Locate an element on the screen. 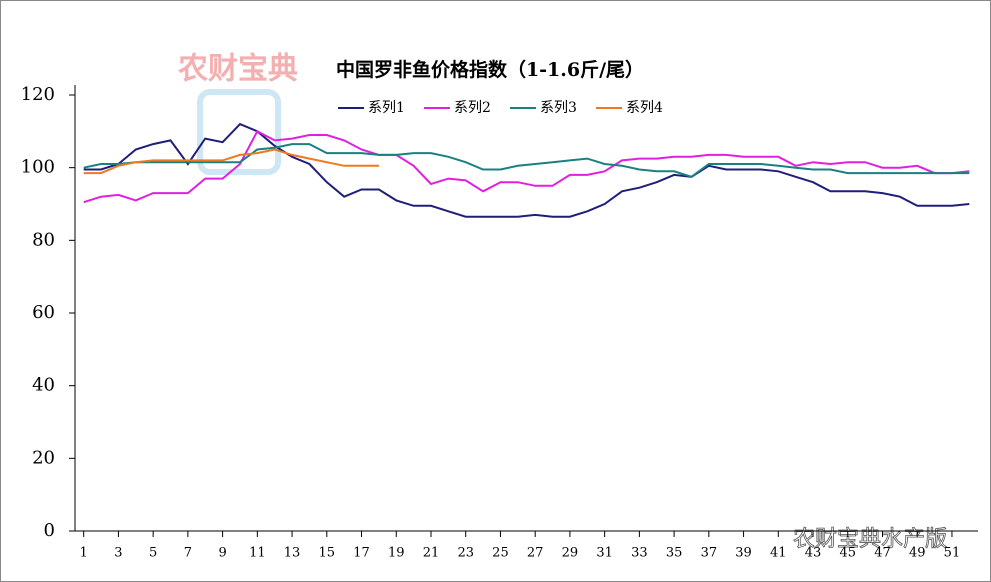 The height and width of the screenshot is (582, 991). watermark: 农财宝典 is located at coordinates (237, 69).